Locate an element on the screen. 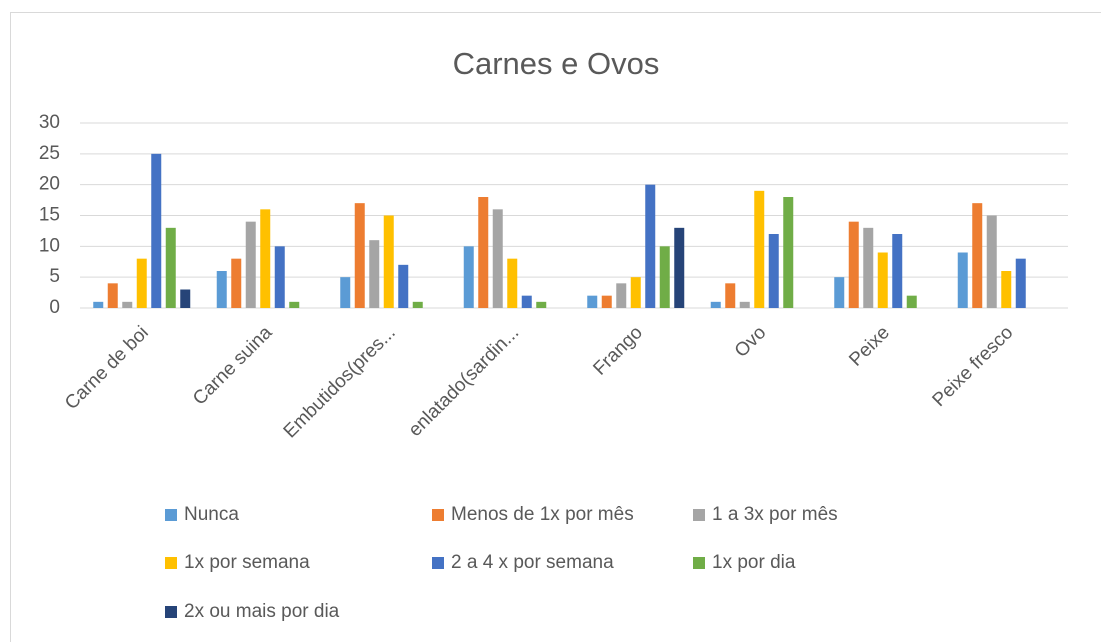  legend-label: 2x ou mais por dia is located at coordinates (262, 611).